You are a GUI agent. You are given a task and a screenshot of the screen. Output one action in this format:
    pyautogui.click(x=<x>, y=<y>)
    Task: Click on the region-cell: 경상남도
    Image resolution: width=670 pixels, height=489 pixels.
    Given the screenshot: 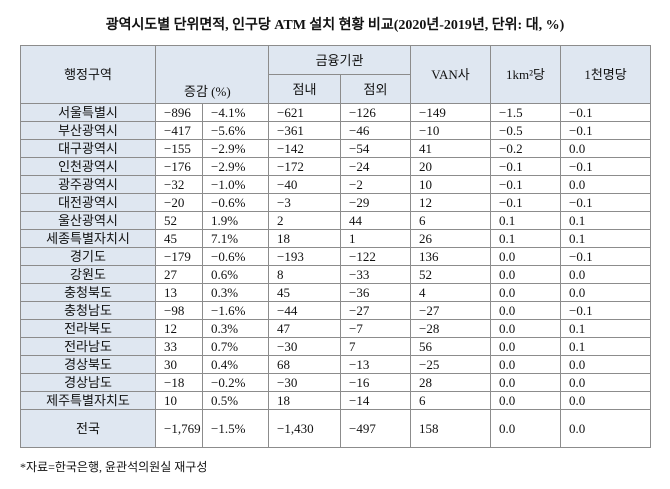 What is the action you would take?
    pyautogui.click(x=88, y=382)
    